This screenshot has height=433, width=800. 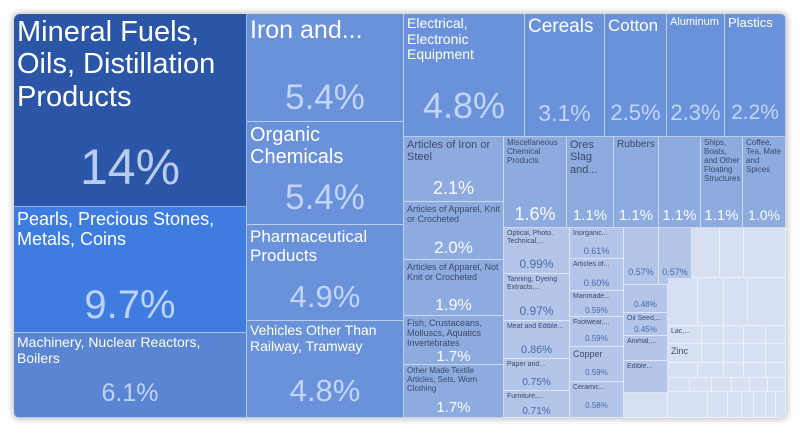 I want to click on treemap-cell: Ceramic... 0.58%, so click(x=597, y=400).